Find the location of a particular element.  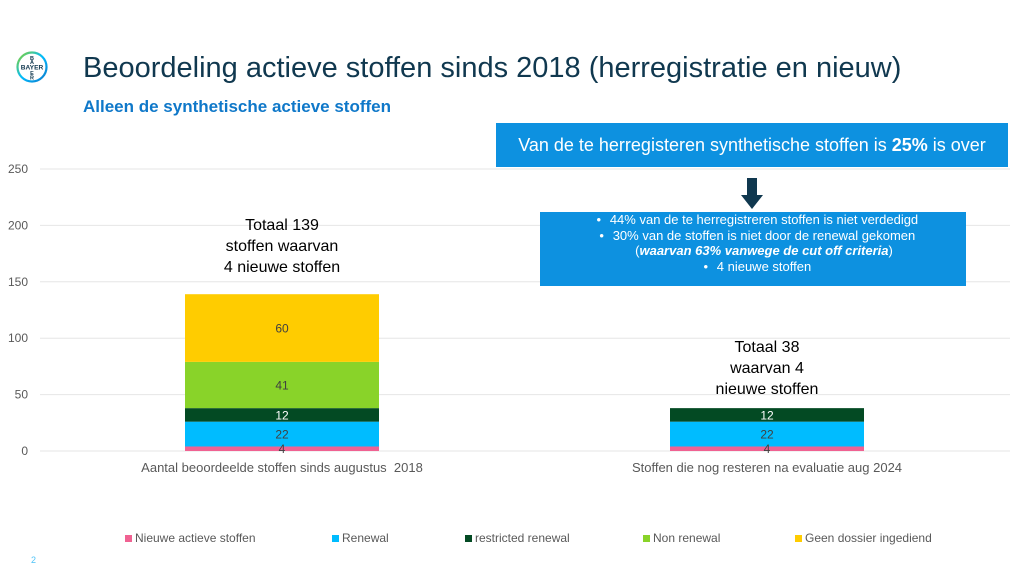

svg-text: A is located at coordinates (32, 63).